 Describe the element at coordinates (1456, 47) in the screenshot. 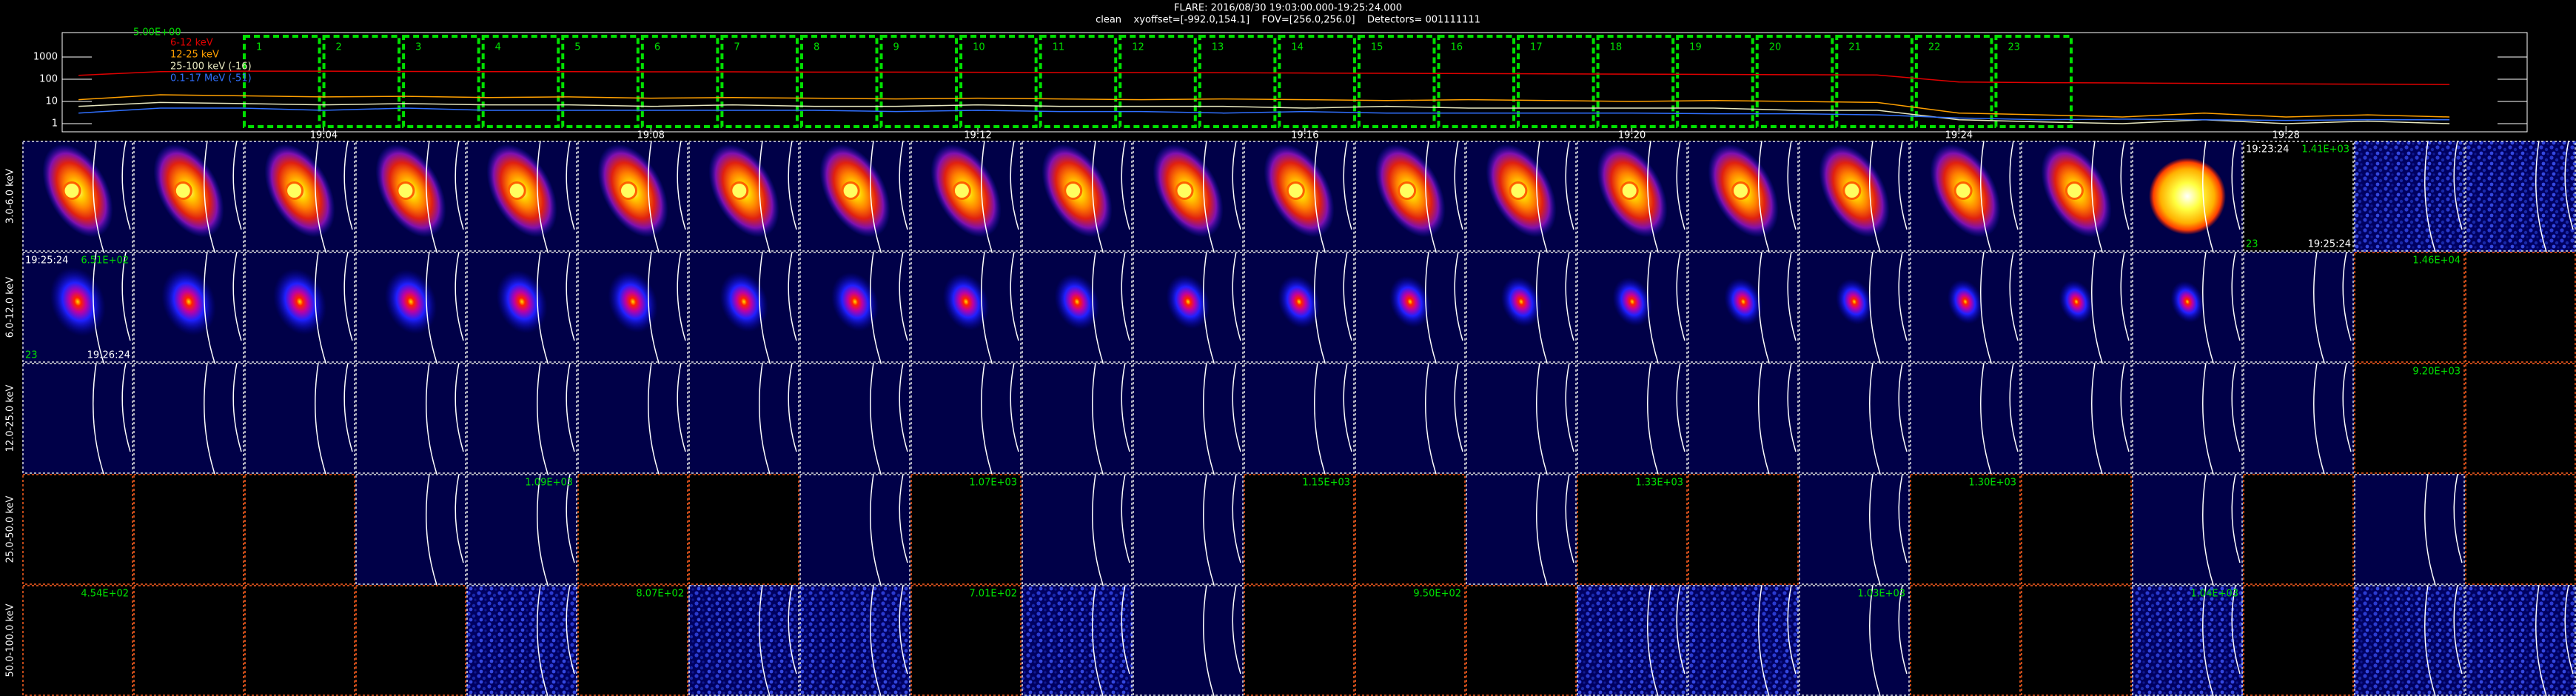

I see `interval-label: 16` at that location.